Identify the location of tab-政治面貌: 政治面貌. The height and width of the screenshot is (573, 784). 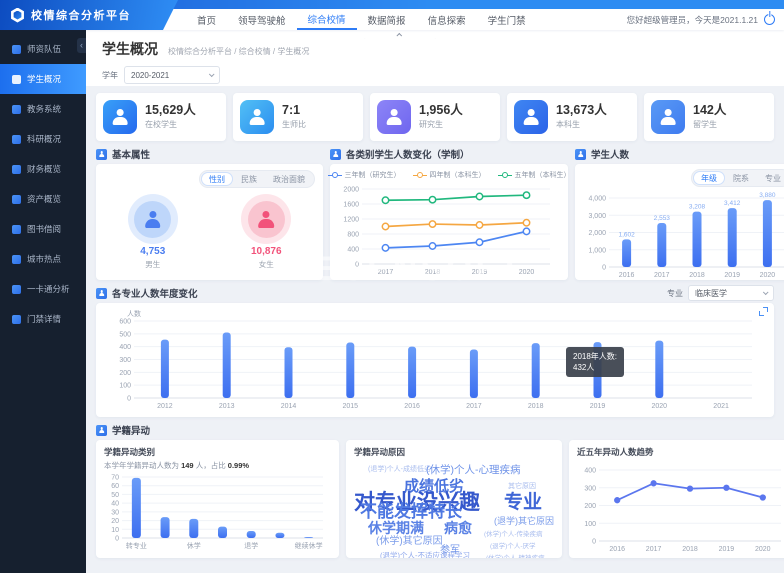
(289, 179).